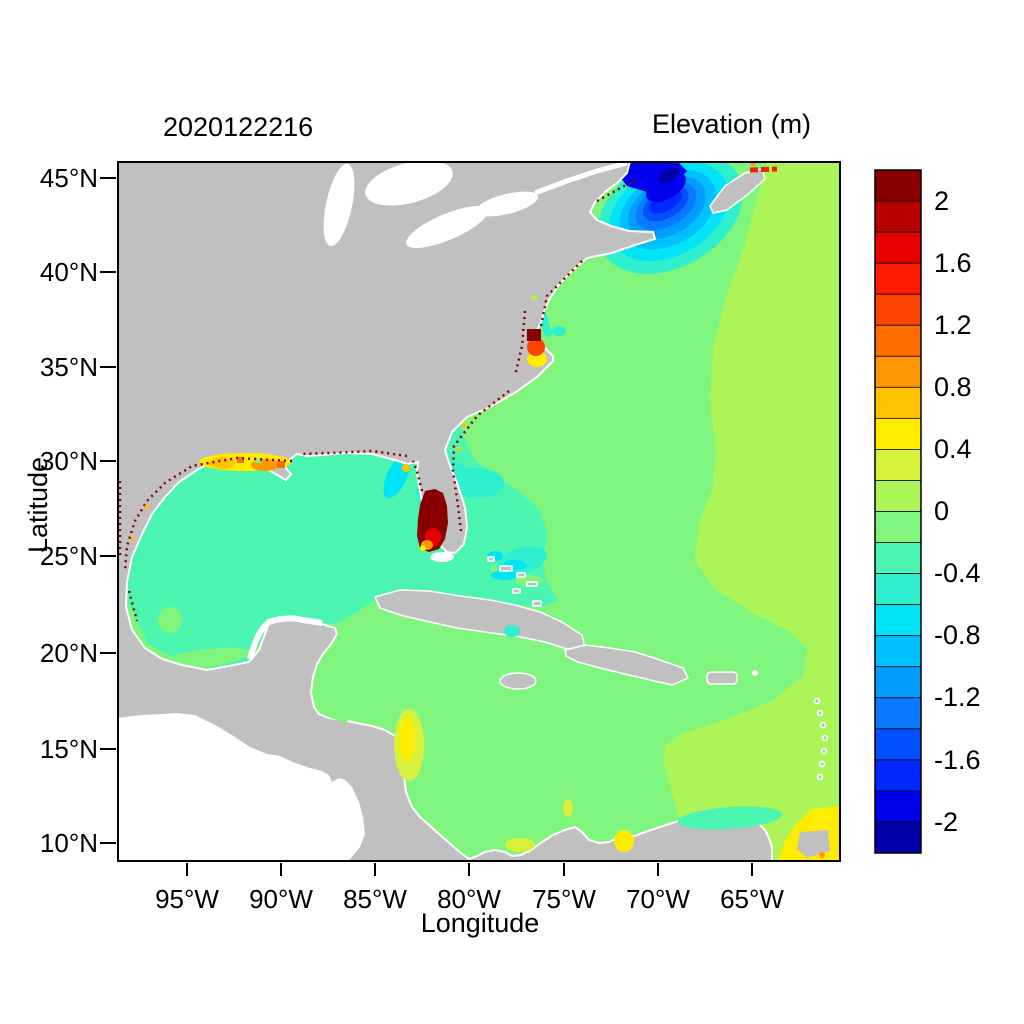  What do you see at coordinates (658, 899) in the screenshot?
I see `x-tick-label: 70°W` at bounding box center [658, 899].